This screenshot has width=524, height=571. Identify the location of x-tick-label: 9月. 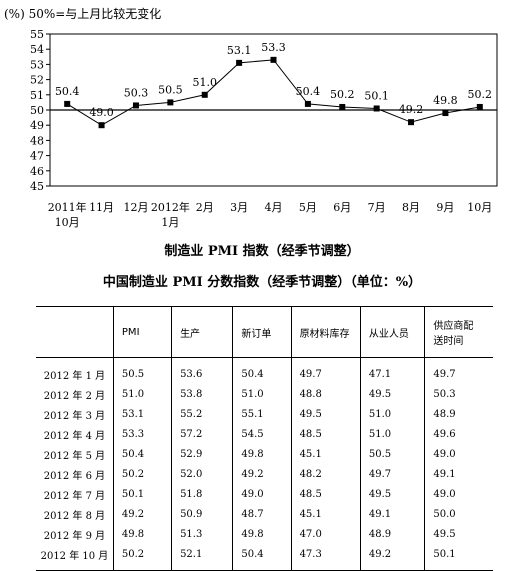
(445, 207).